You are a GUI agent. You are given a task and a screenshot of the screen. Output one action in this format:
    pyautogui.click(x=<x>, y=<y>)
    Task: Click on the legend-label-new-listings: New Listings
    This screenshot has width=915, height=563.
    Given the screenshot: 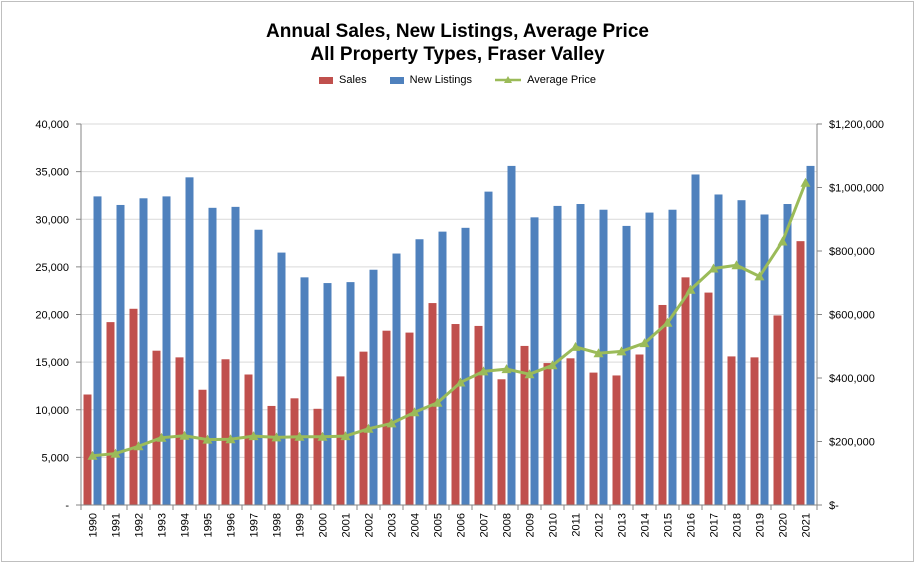 What is the action you would take?
    pyautogui.click(x=440, y=80)
    